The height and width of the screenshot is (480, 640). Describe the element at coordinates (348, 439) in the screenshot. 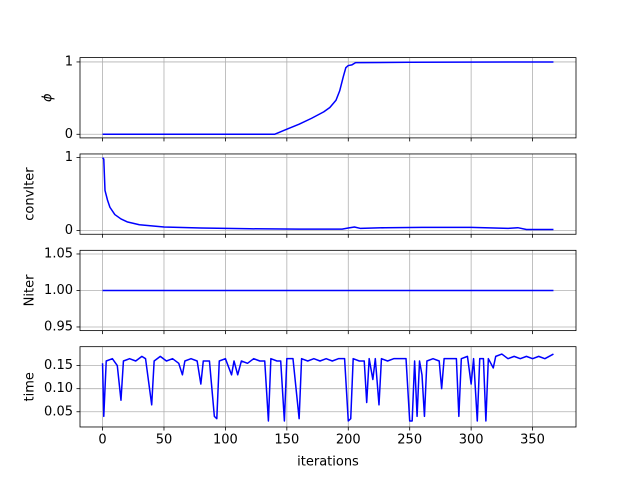

I see `x-tick-label: 200` at that location.